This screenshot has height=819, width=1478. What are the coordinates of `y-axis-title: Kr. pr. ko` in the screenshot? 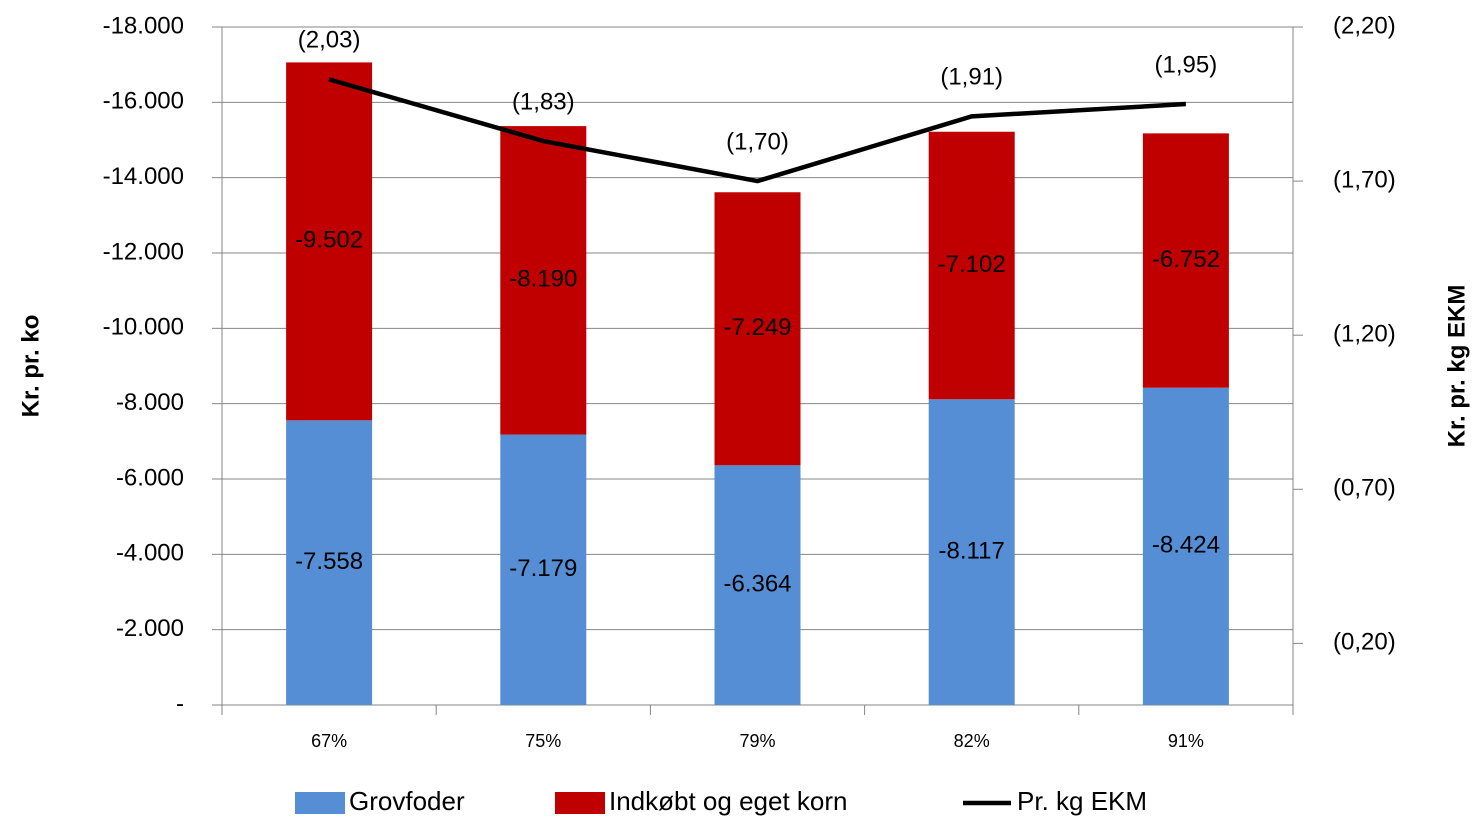 It's located at (30, 366).